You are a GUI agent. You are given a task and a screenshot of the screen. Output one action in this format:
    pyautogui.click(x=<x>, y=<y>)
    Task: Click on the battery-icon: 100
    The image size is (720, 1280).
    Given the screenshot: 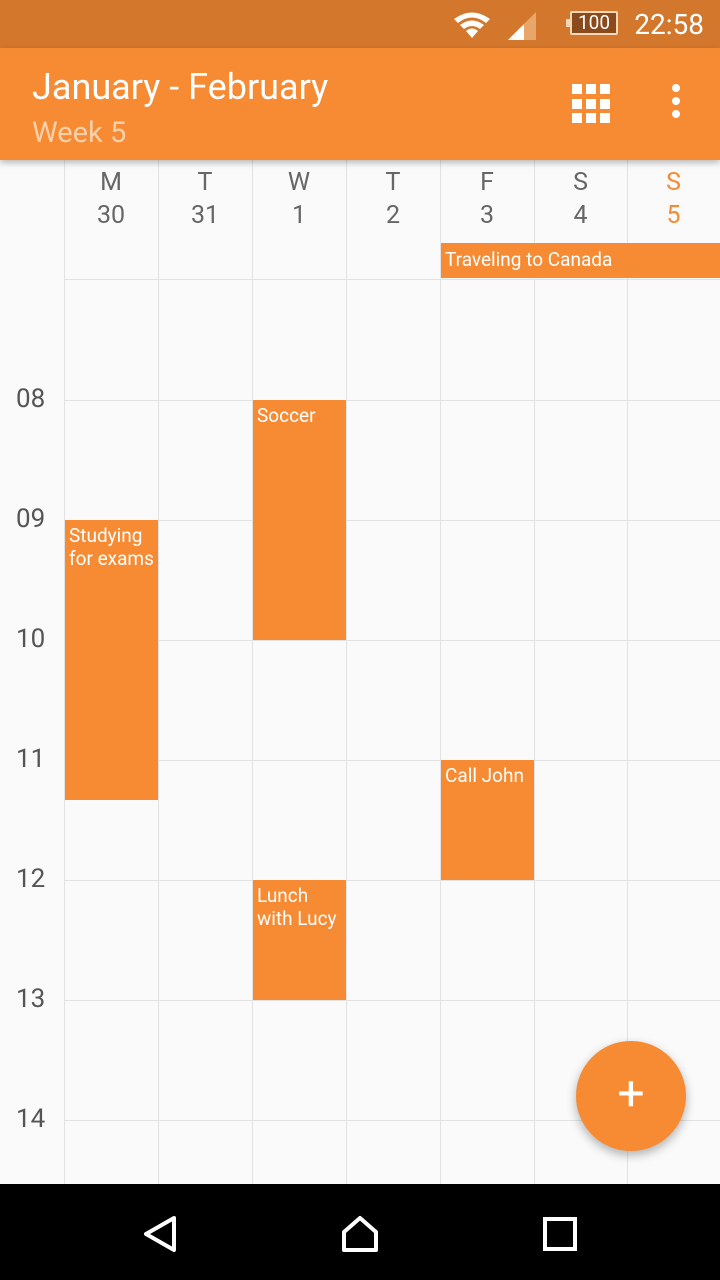 What is the action you would take?
    pyautogui.click(x=592, y=23)
    